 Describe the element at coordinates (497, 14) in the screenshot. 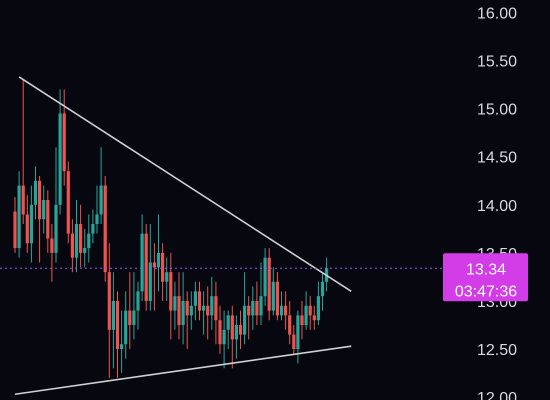

I see `price-tick-label: 16.00` at that location.